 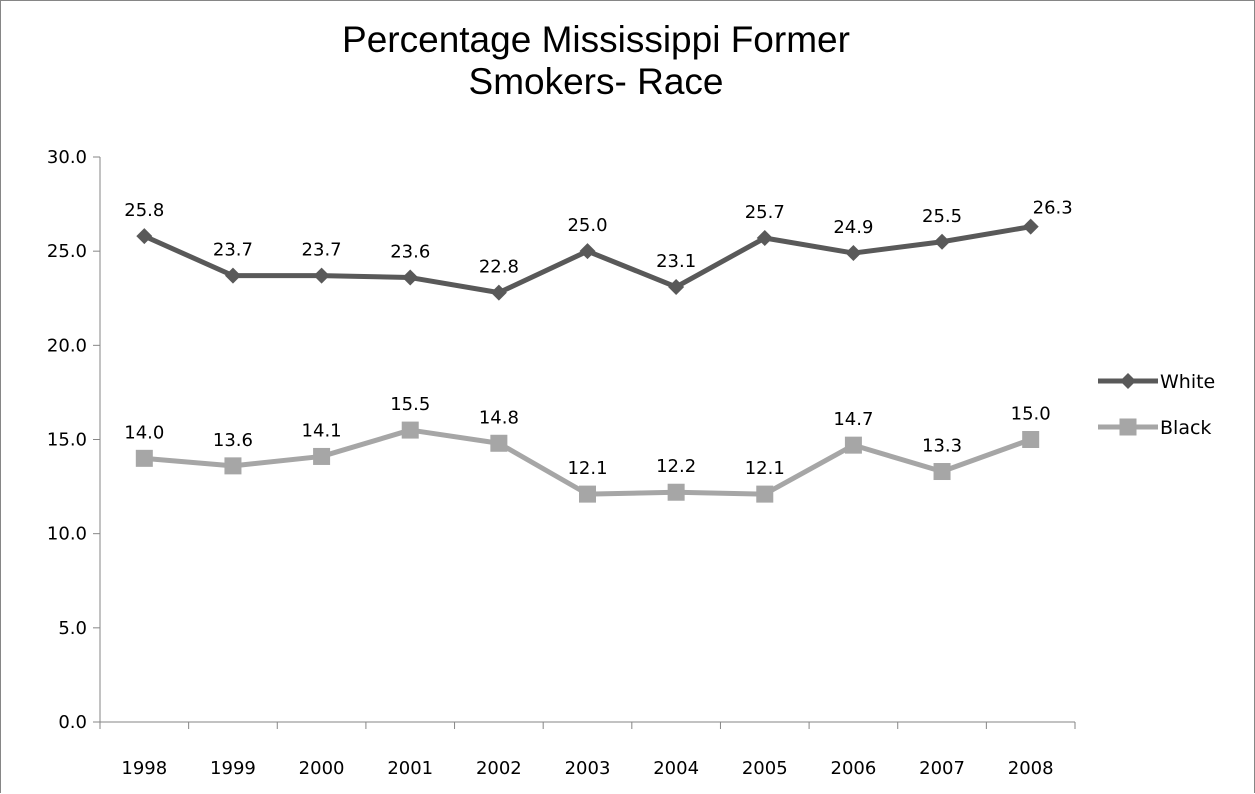 What do you see at coordinates (322, 430) in the screenshot?
I see `data-label-black: 14.1` at bounding box center [322, 430].